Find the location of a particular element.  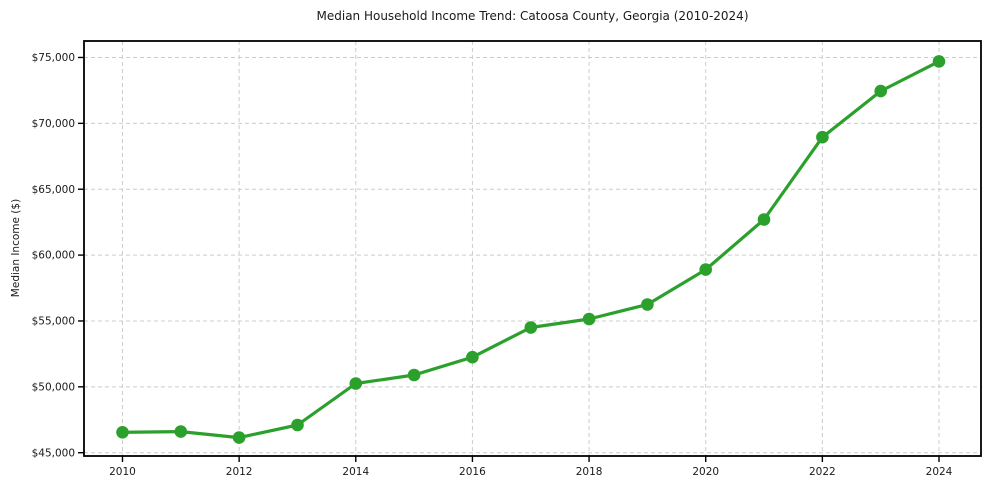

x-tick-label: 2020 is located at coordinates (705, 472).